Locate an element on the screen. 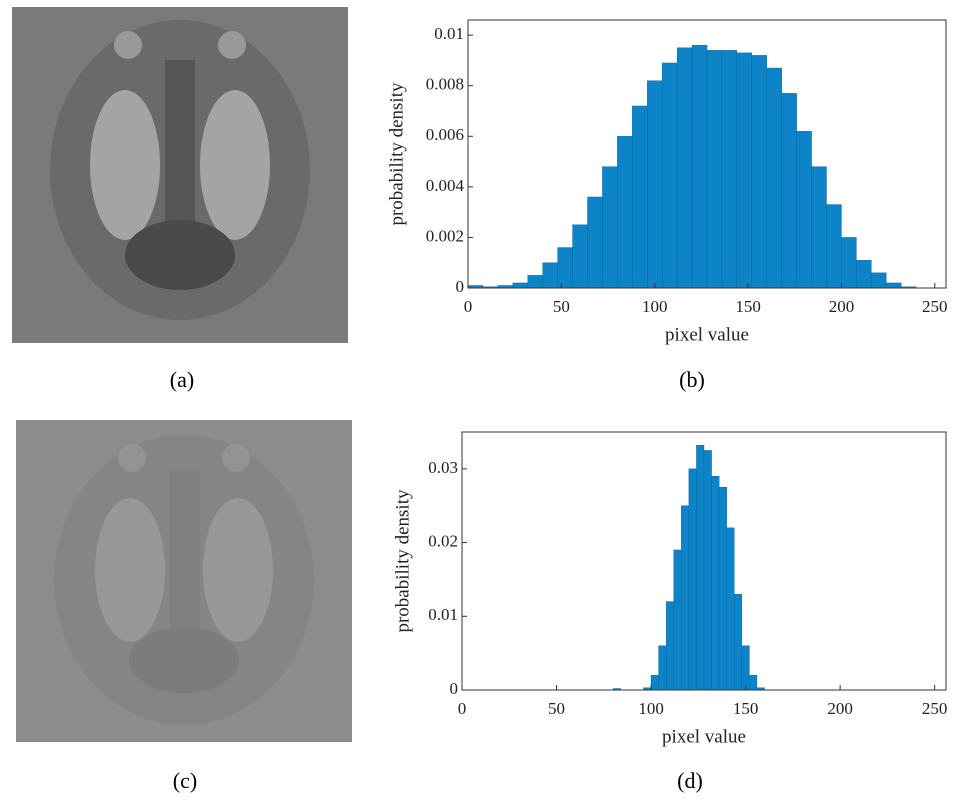 This screenshot has width=960, height=803. image-c is located at coordinates (184, 581).